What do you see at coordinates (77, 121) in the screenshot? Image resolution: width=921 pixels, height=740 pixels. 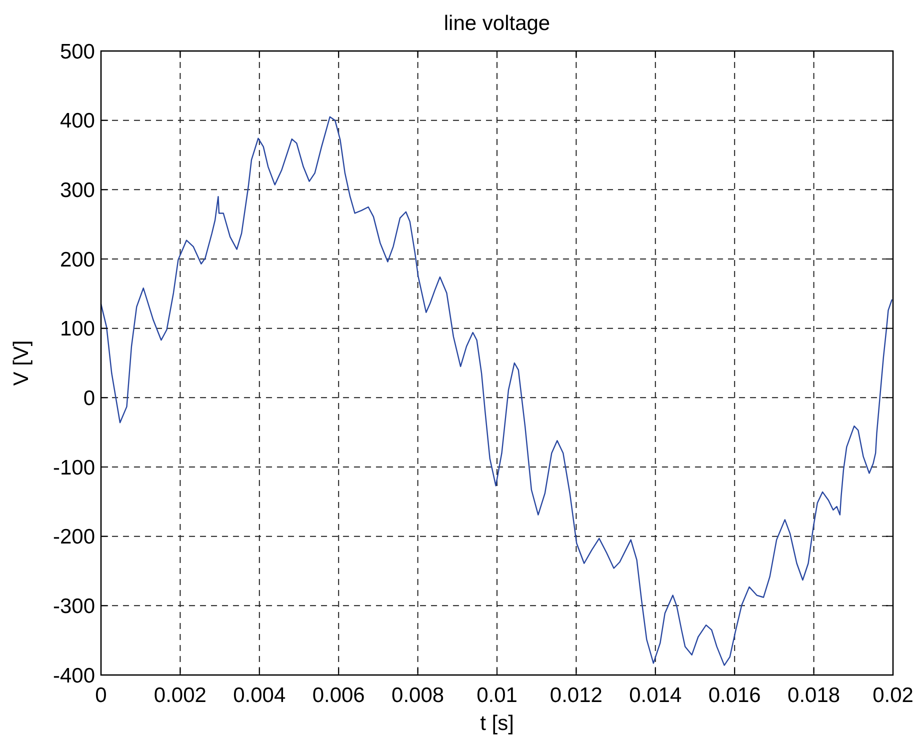 I see `y-tick-label: 400` at bounding box center [77, 121].